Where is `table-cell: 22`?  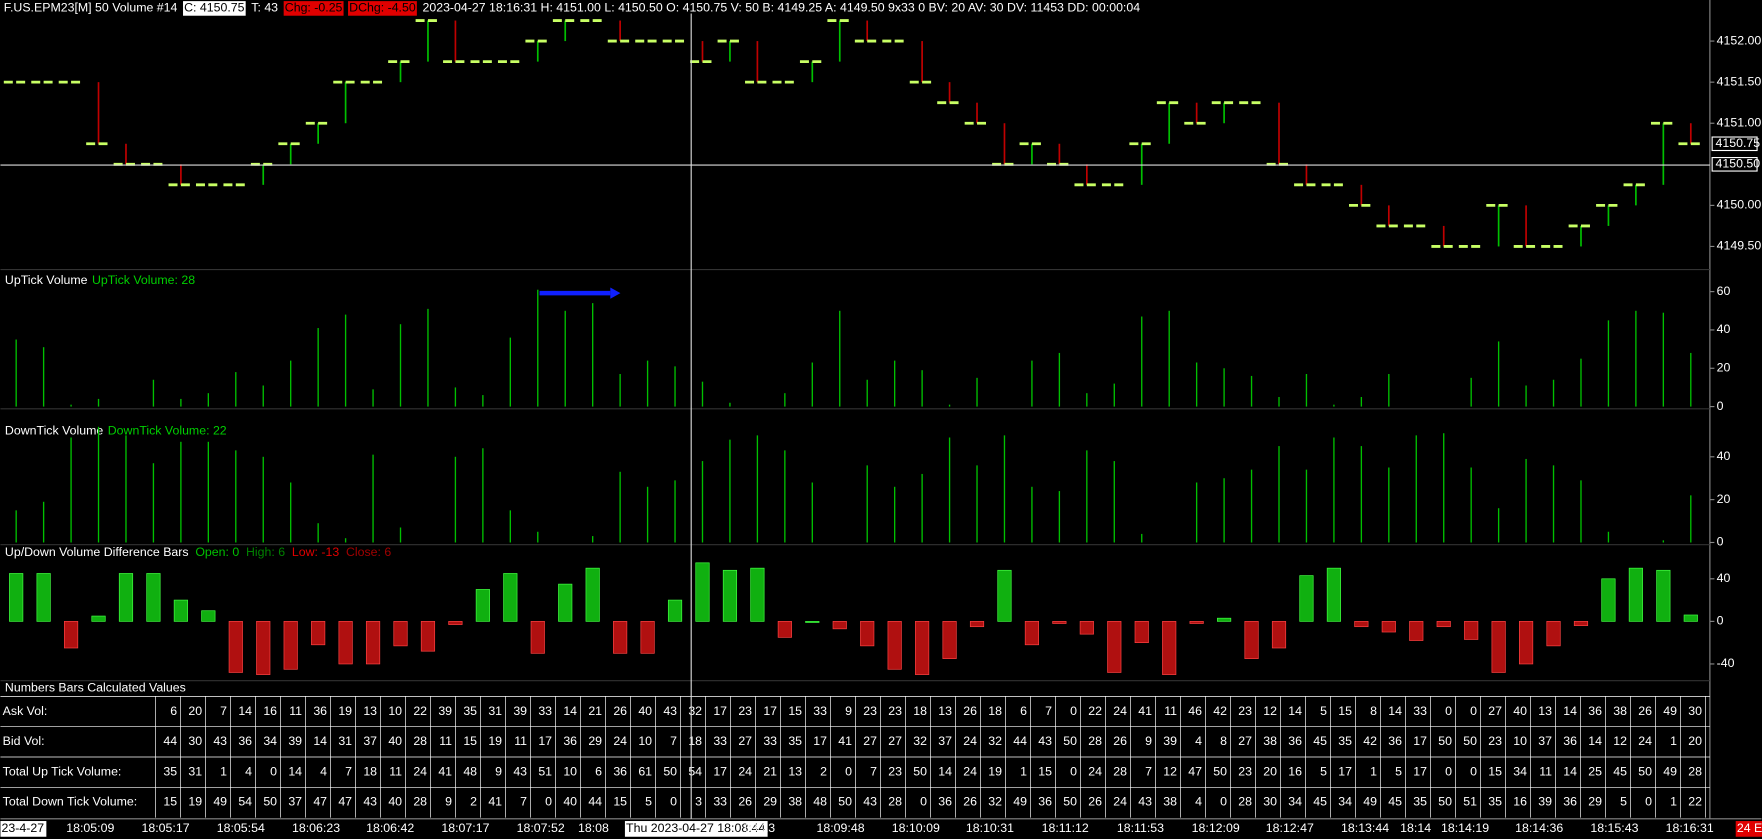 table-cell: 22 is located at coordinates (420, 711).